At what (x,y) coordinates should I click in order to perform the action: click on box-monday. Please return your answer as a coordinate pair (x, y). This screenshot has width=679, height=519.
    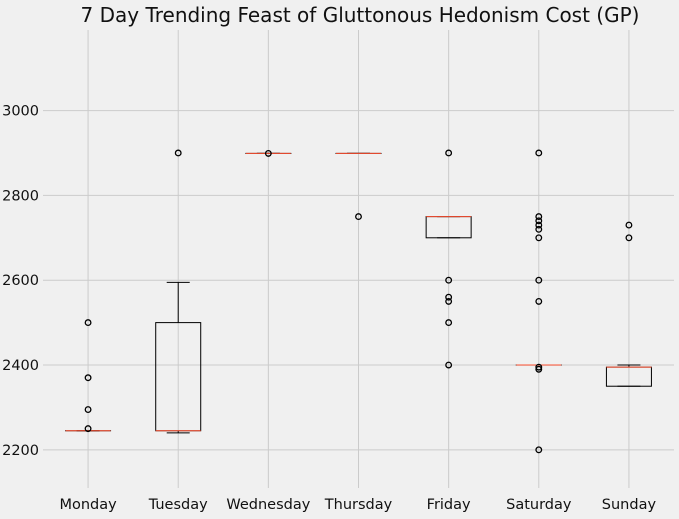
    Looking at the image, I should click on (88, 376).